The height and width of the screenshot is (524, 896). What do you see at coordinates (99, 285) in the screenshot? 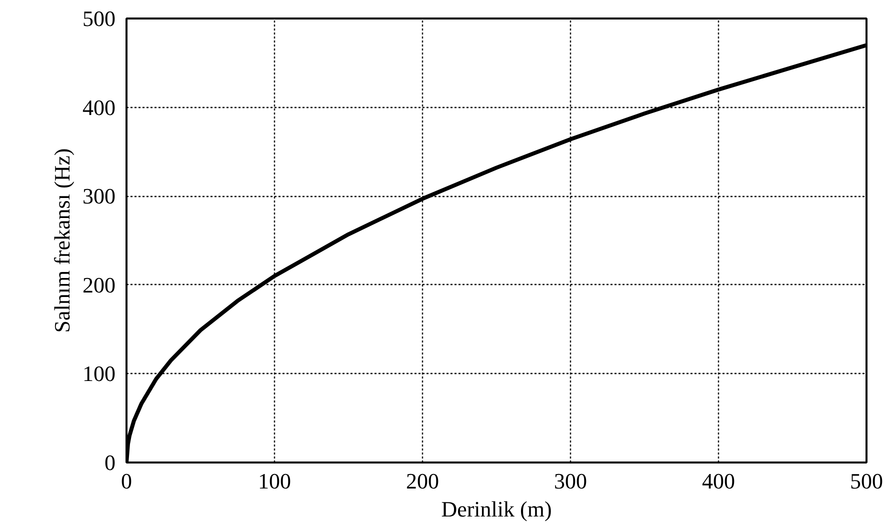
I see `y-tick-label: 200` at bounding box center [99, 285].